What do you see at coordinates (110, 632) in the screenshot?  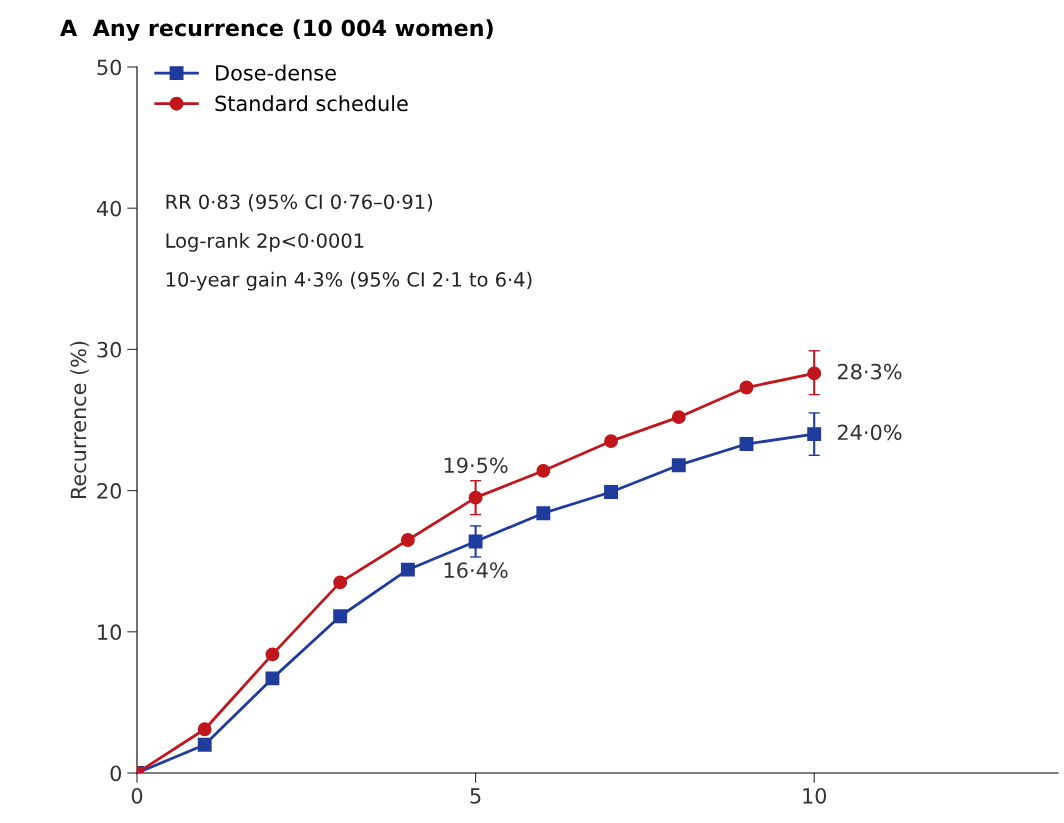 I see `y-tick-label: 10` at bounding box center [110, 632].